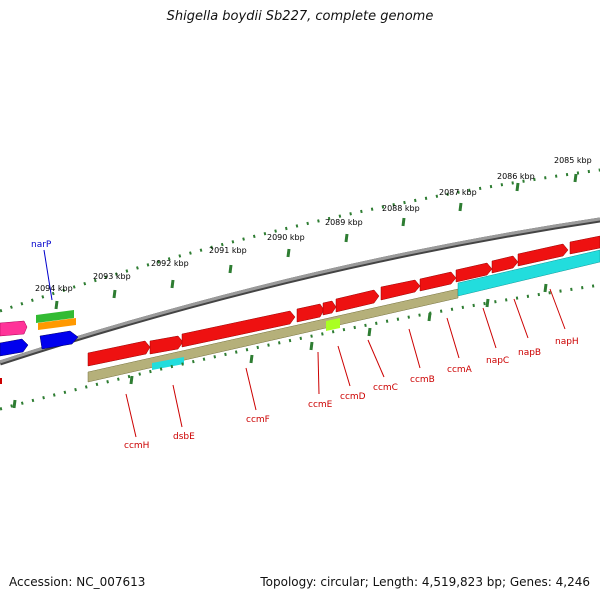  What do you see at coordinates (170, 263) in the screenshot?
I see `scale-label-2092: 2092 kbp` at bounding box center [170, 263].